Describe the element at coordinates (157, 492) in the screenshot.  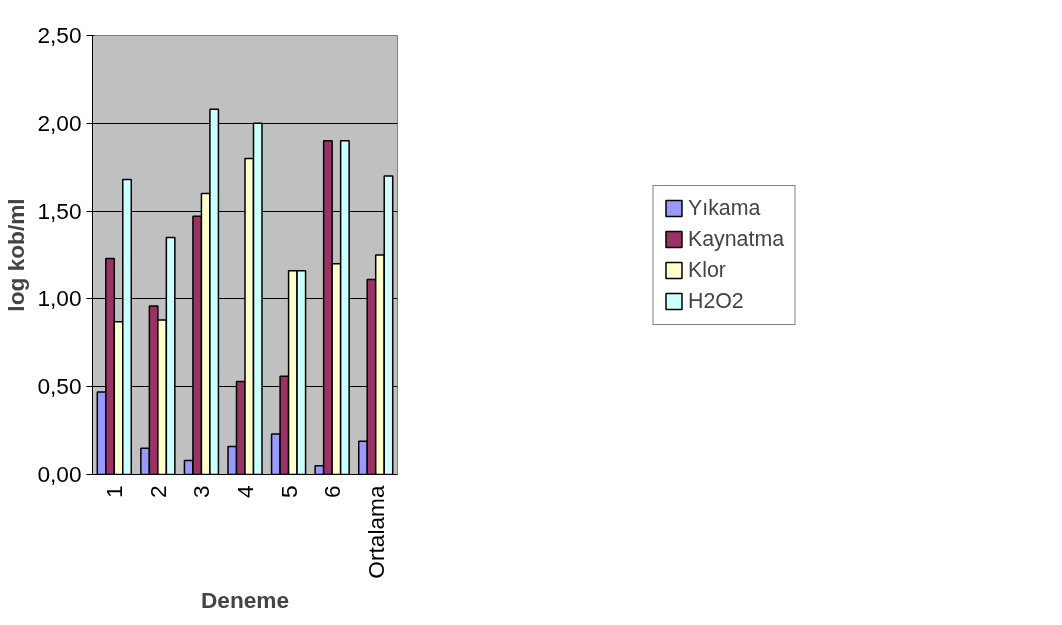
I see `x-tick-label: 2` at that location.